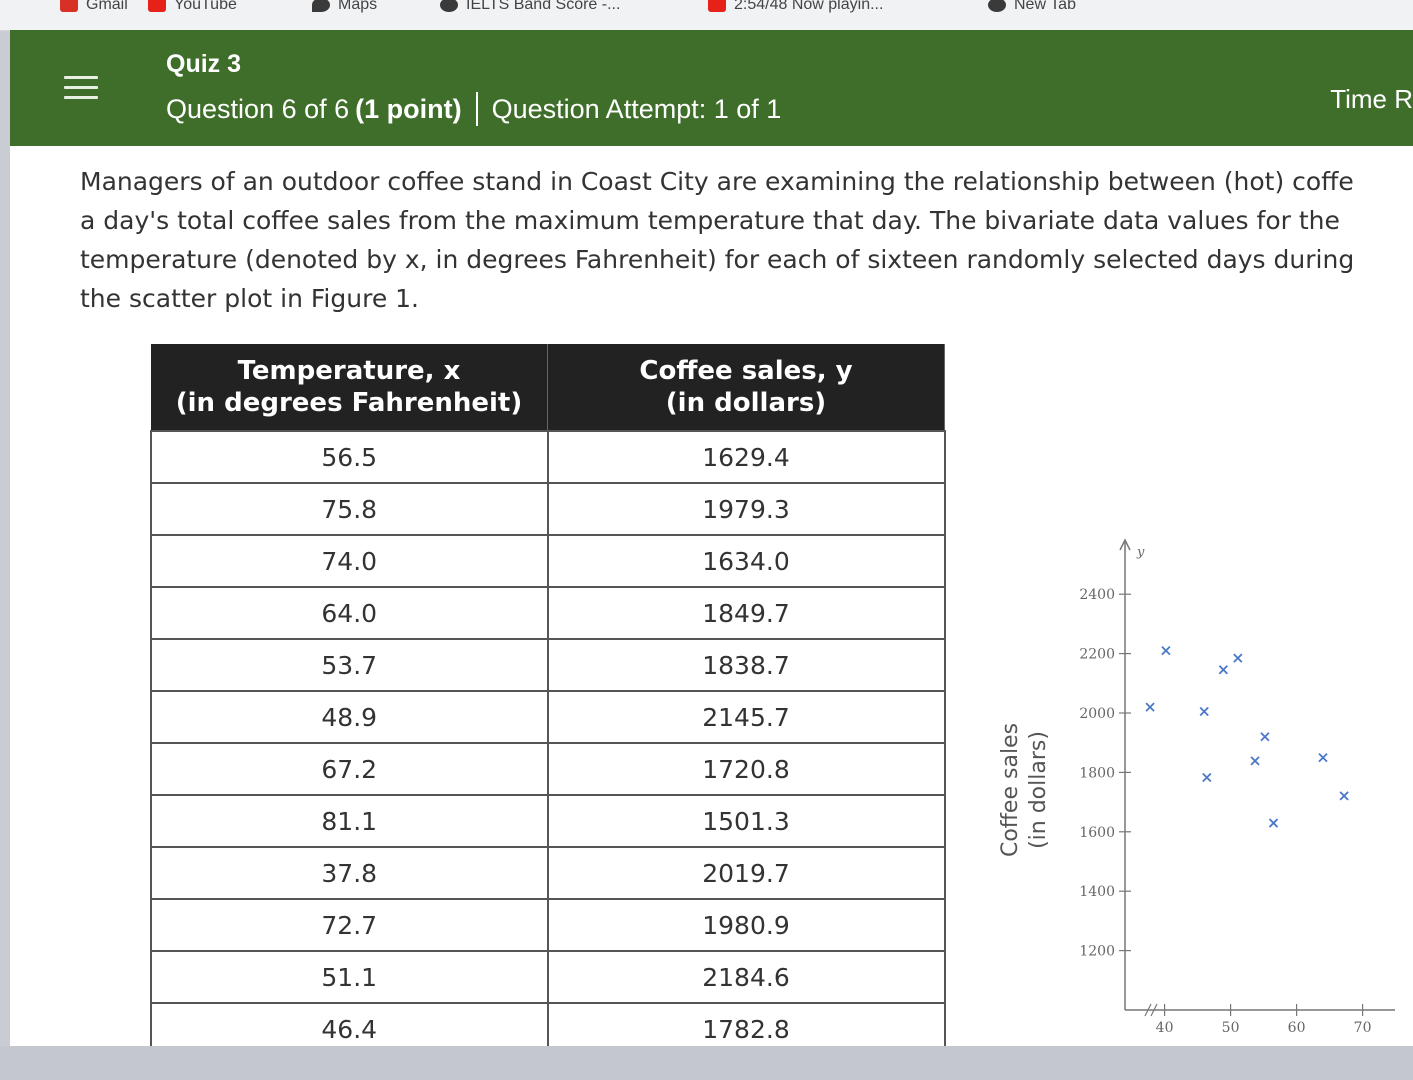  I want to click on window-bottom-edge, so click(706, 1063).